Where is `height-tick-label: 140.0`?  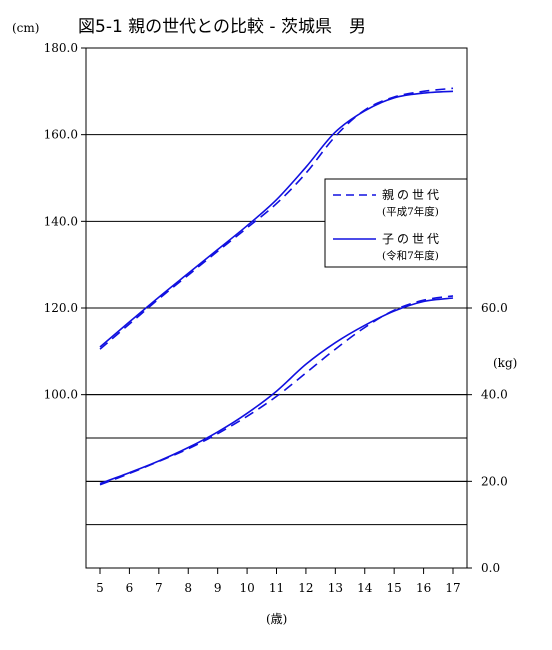
height-tick-label: 140.0 is located at coordinates (61, 221).